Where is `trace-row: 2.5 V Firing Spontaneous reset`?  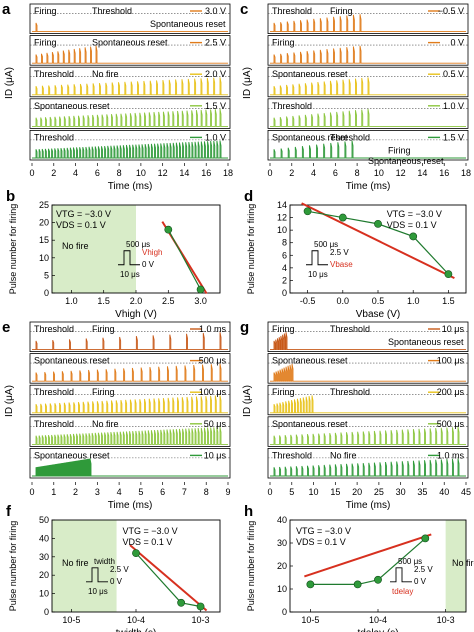 trace-row: 2.5 V Firing Spontaneous reset is located at coordinates (130, 50).